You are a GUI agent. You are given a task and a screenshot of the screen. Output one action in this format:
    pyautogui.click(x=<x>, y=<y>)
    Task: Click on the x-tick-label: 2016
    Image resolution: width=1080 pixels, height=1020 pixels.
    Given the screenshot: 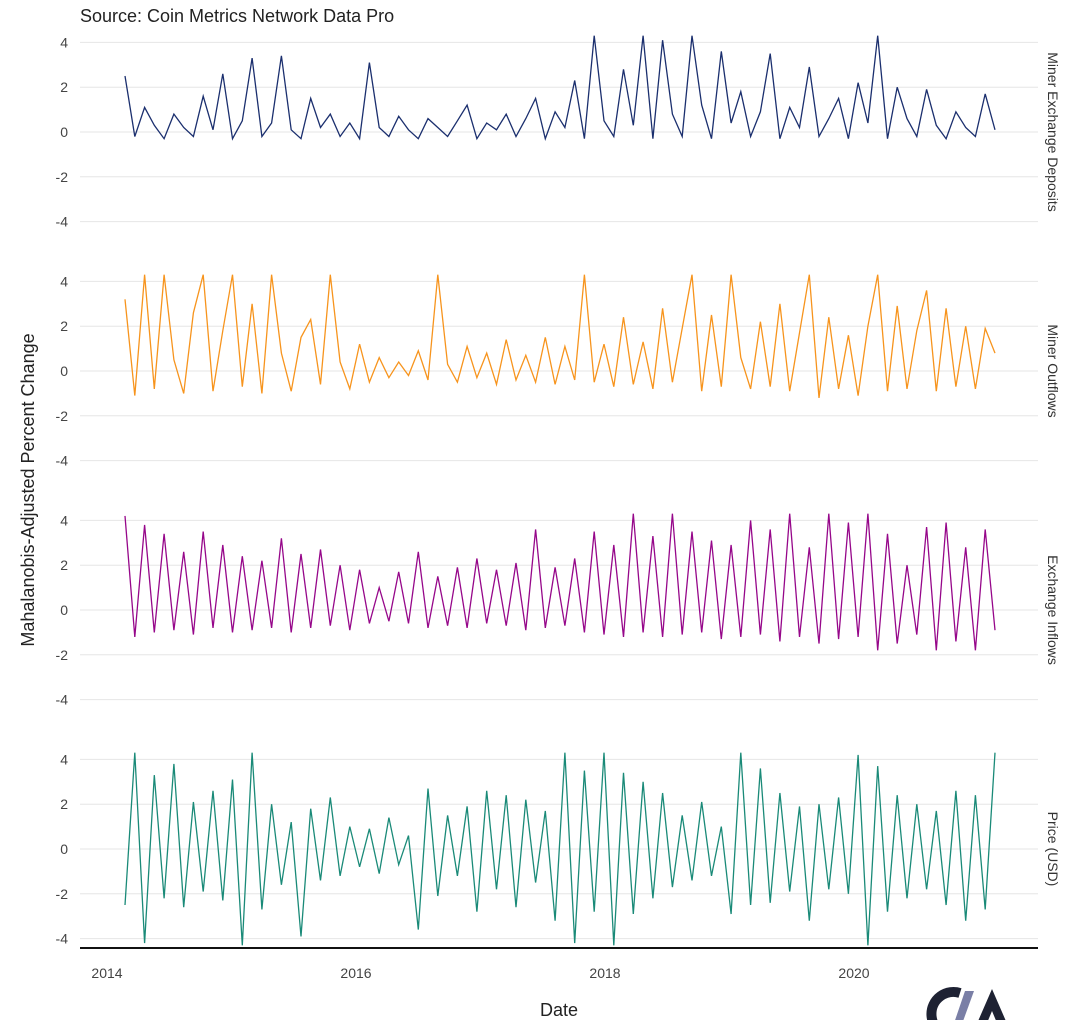 What is the action you would take?
    pyautogui.click(x=355, y=973)
    